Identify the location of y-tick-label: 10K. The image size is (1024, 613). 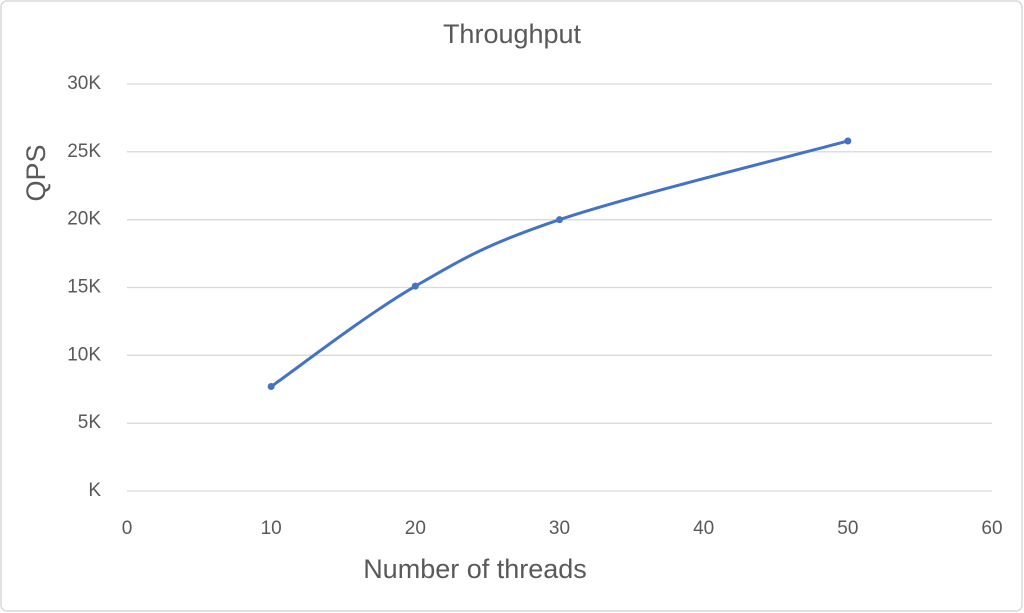
(84, 354).